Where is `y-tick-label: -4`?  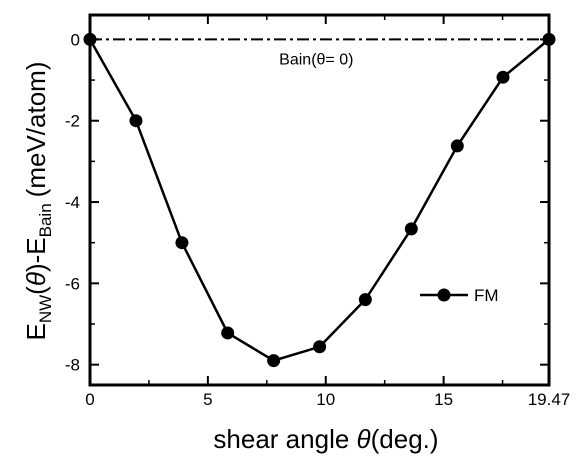
y-tick-label: -4 is located at coordinates (72, 202).